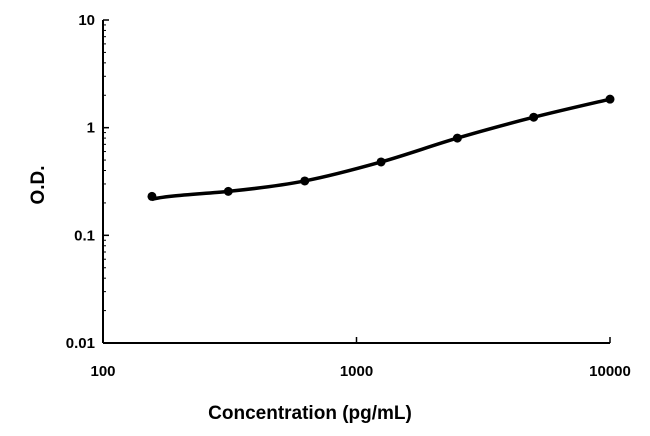 The image size is (650, 436). Describe the element at coordinates (86, 20) in the screenshot. I see `y-tick-label: 10` at that location.